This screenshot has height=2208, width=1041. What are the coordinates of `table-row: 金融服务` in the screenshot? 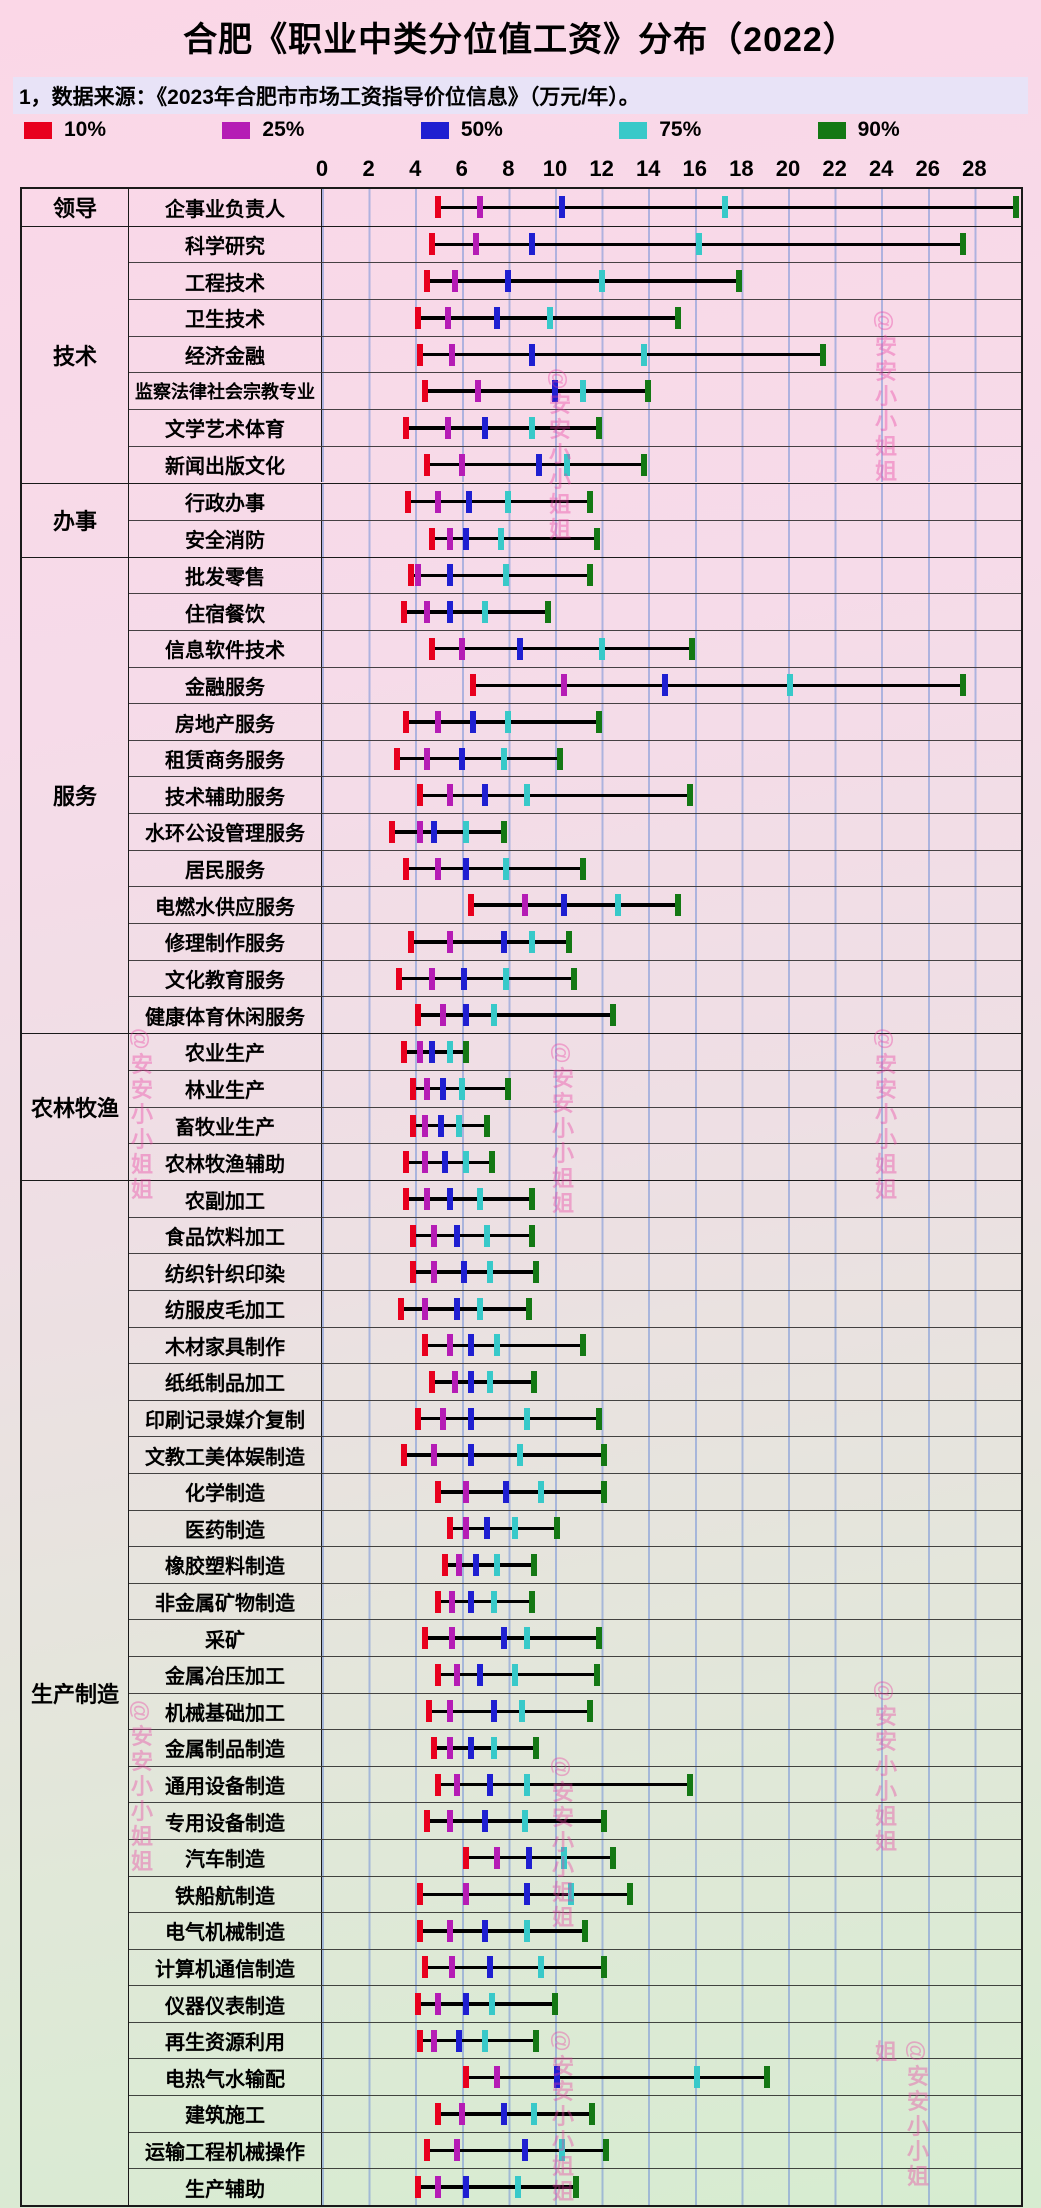 It's located at (575, 686).